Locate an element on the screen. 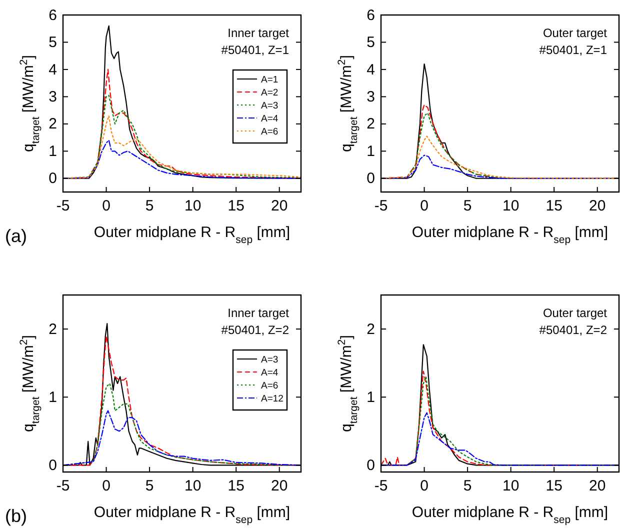 The height and width of the screenshot is (532, 622). text: (a) is located at coordinates (16, 236).